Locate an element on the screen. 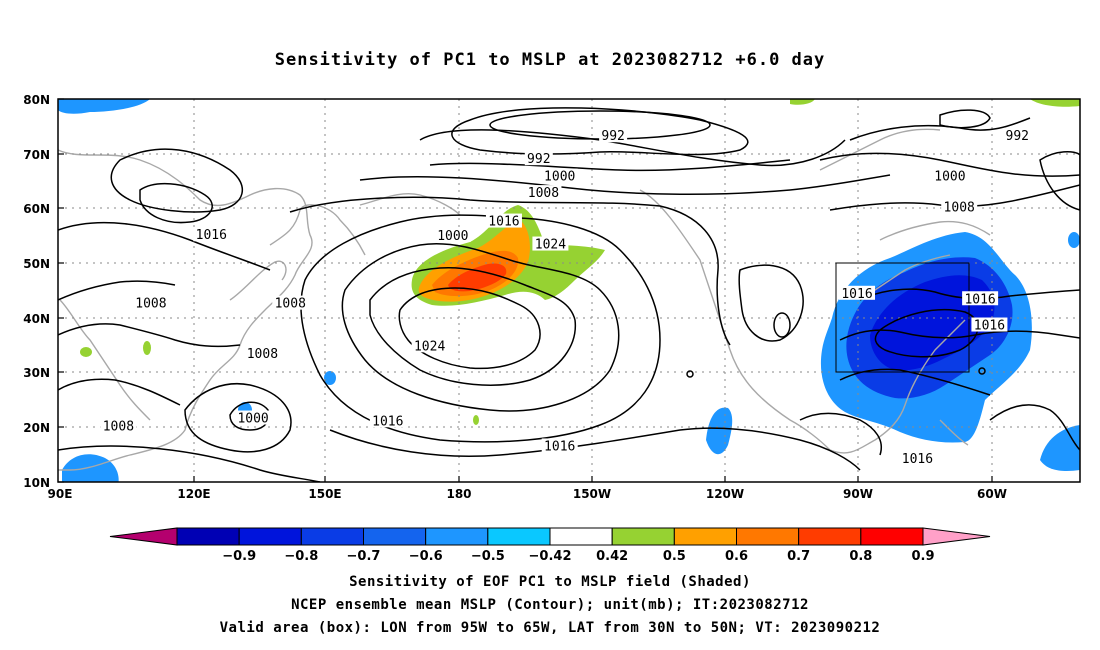 The height and width of the screenshot is (650, 1100). colorbar-label: −0.9 is located at coordinates (239, 556).